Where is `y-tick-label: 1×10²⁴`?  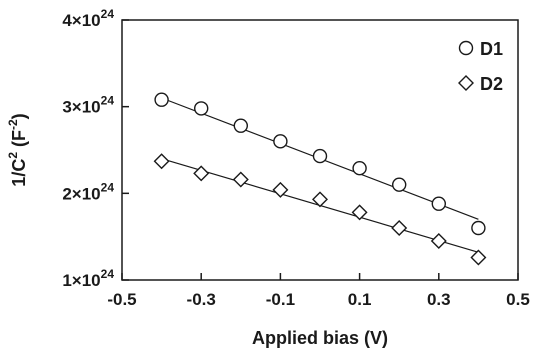
y-tick-label: 1×10²⁴ is located at coordinates (88, 278).